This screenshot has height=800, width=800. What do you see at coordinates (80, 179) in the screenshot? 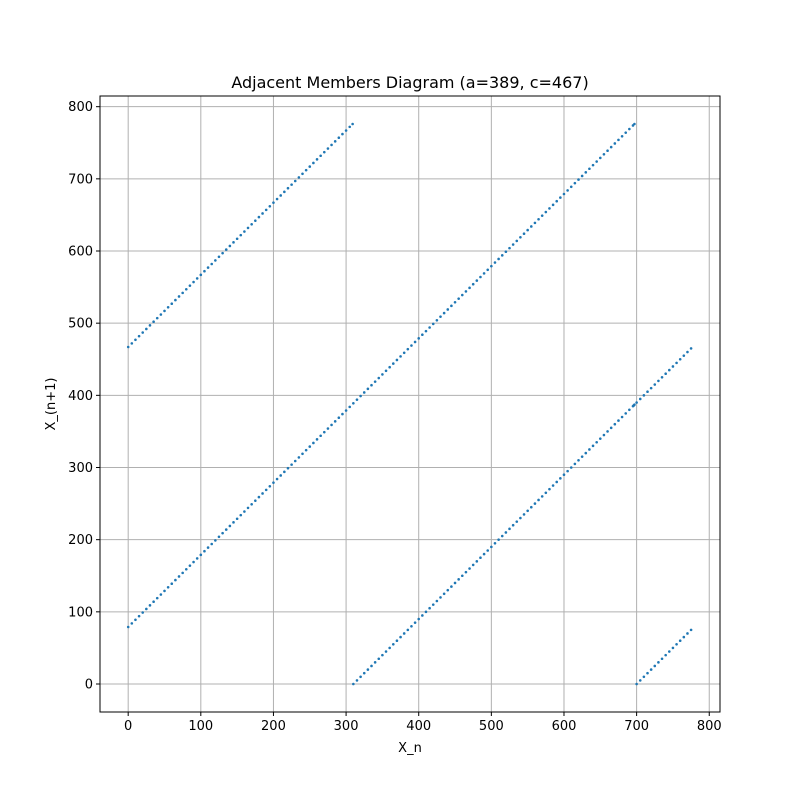
I see `y-tick-label: 700` at bounding box center [80, 179].